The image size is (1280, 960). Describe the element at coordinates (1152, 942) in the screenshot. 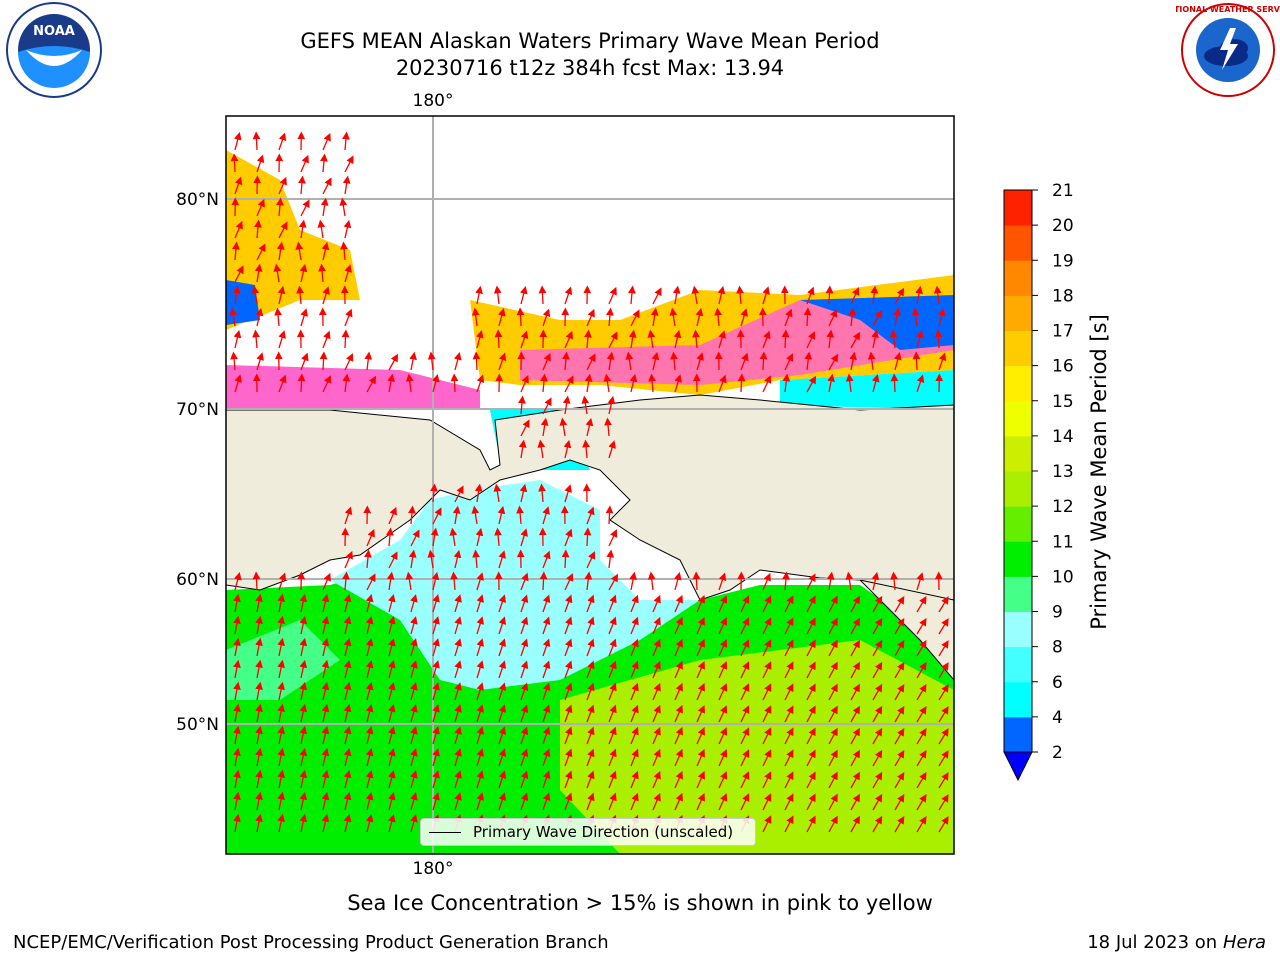

I see `footer-date-text: 18 Jul 2023 on` at that location.